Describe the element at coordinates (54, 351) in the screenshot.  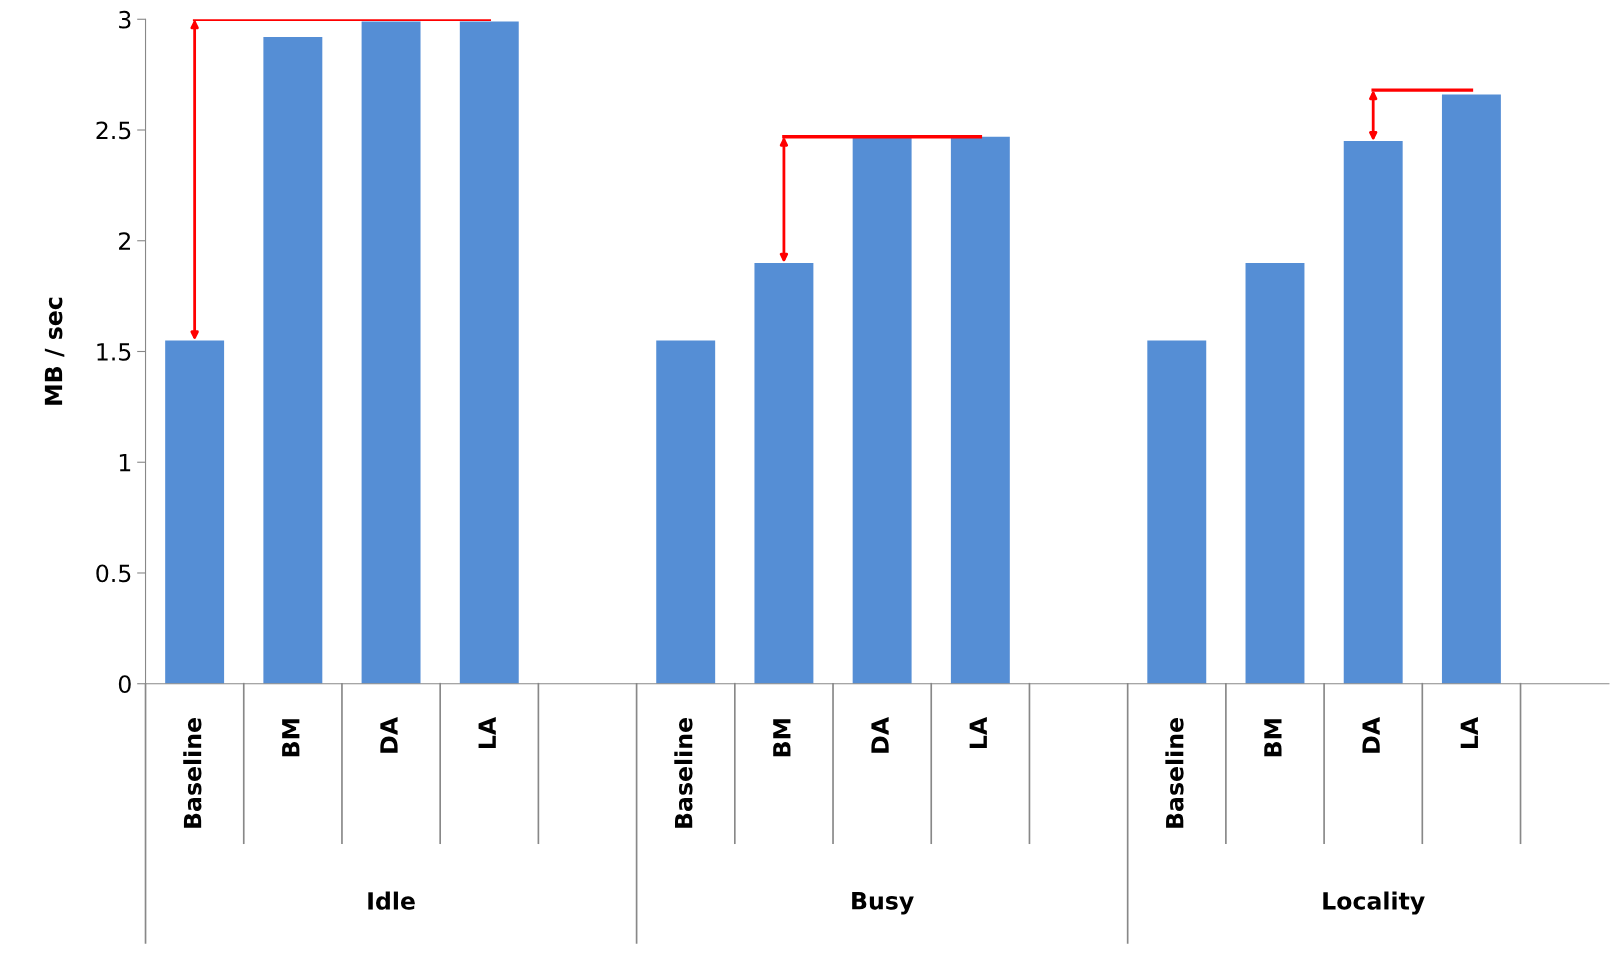
I see `y-axis-title: MB / sec` at that location.